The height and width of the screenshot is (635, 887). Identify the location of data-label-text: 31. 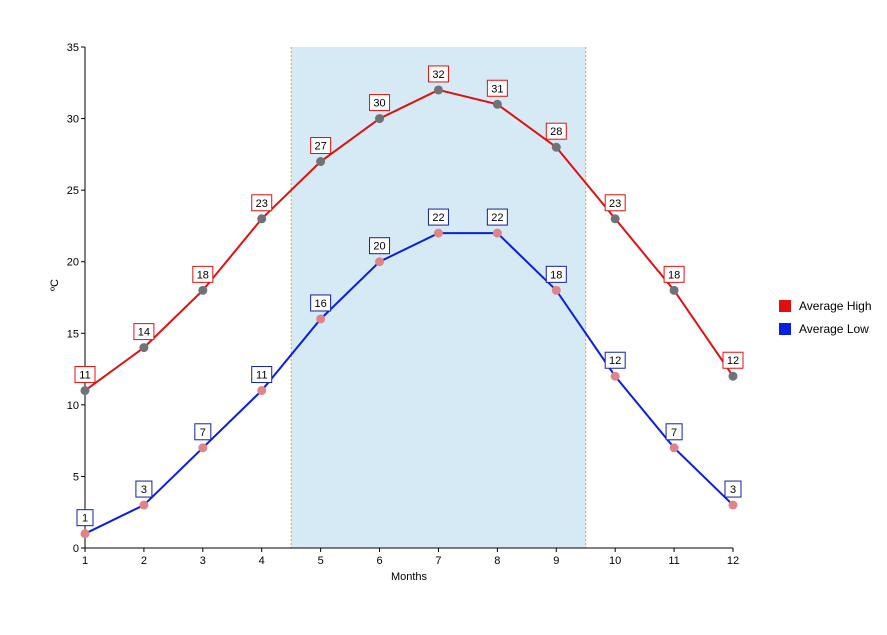
(497, 89).